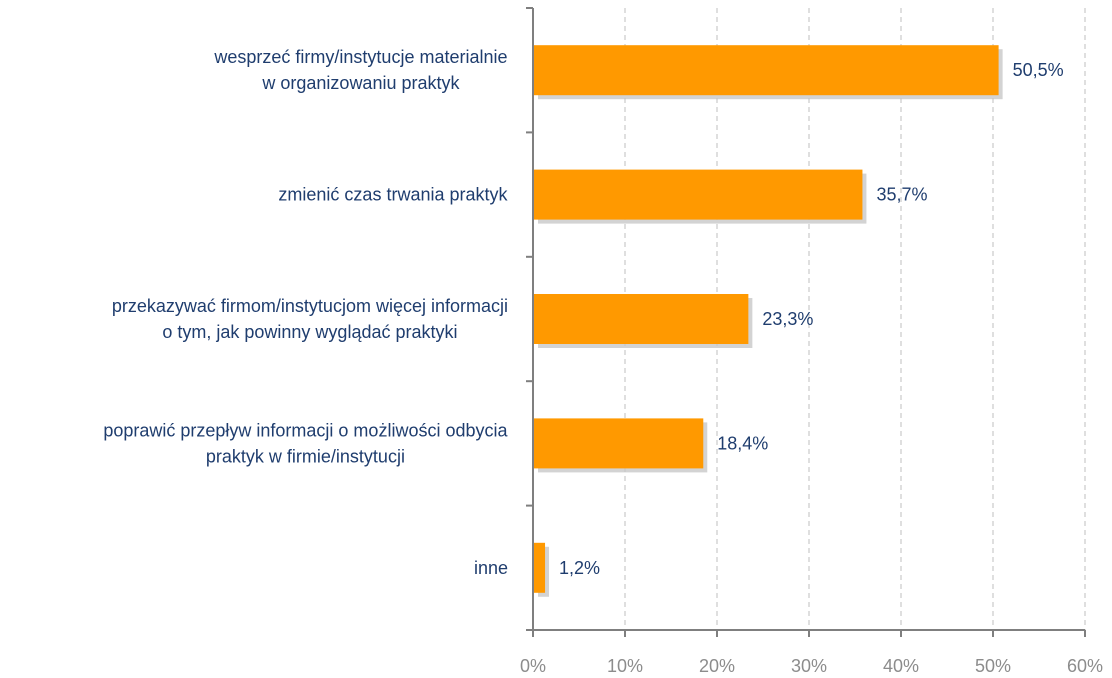 This screenshot has height=678, width=1112. I want to click on x-tick-label: 10%, so click(625, 666).